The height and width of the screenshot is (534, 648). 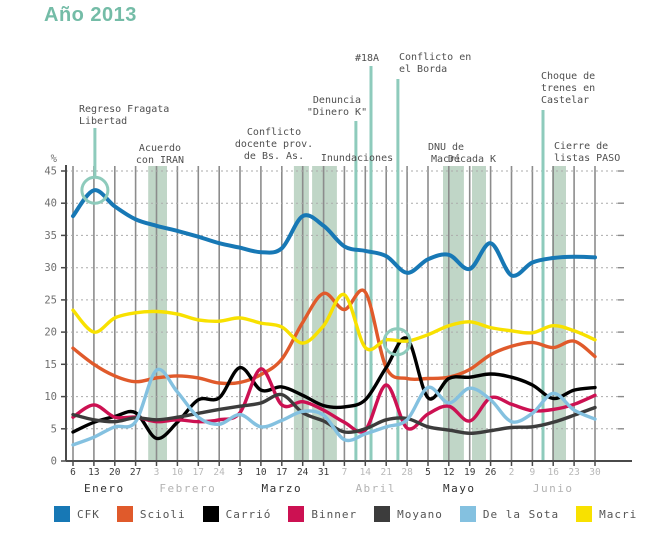 I want to click on legend-label: Binner, so click(x=334, y=514).